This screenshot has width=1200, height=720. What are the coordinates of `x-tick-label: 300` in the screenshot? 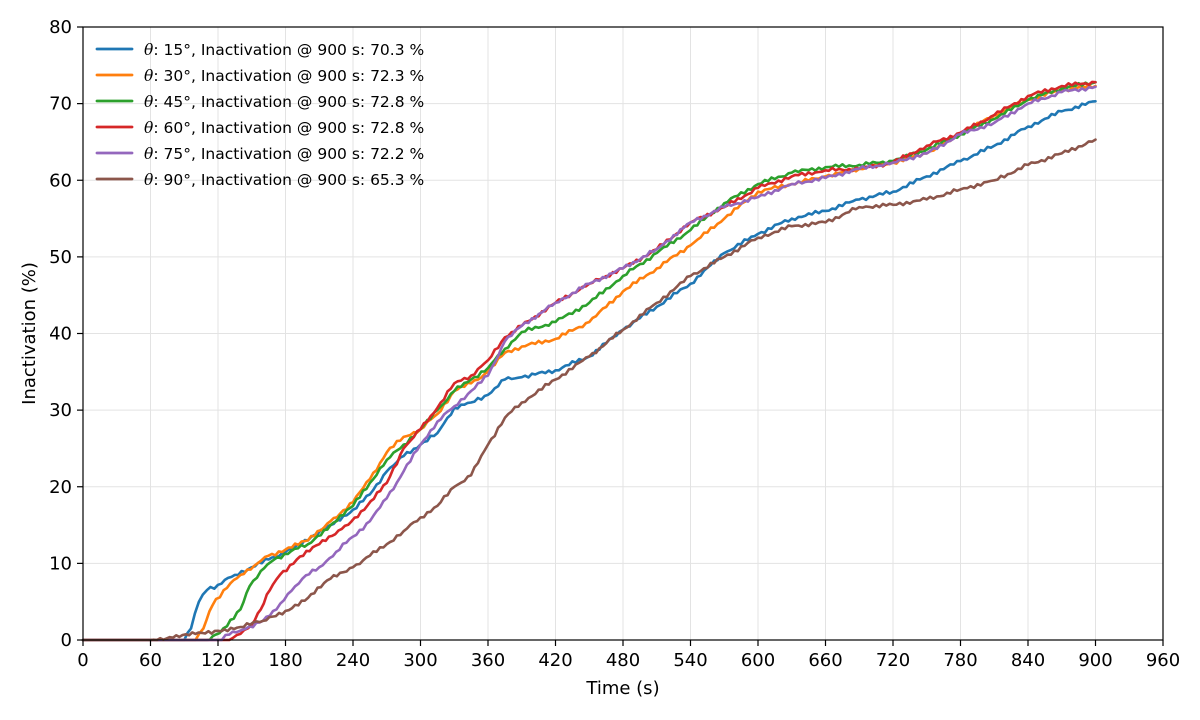 It's located at (420, 660).